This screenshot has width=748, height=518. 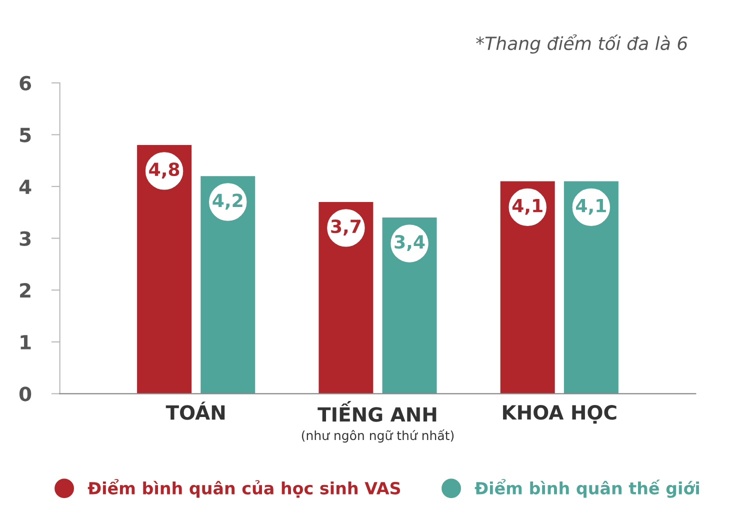 What do you see at coordinates (164, 170) in the screenshot?
I see `data-label: 4,8` at bounding box center [164, 170].